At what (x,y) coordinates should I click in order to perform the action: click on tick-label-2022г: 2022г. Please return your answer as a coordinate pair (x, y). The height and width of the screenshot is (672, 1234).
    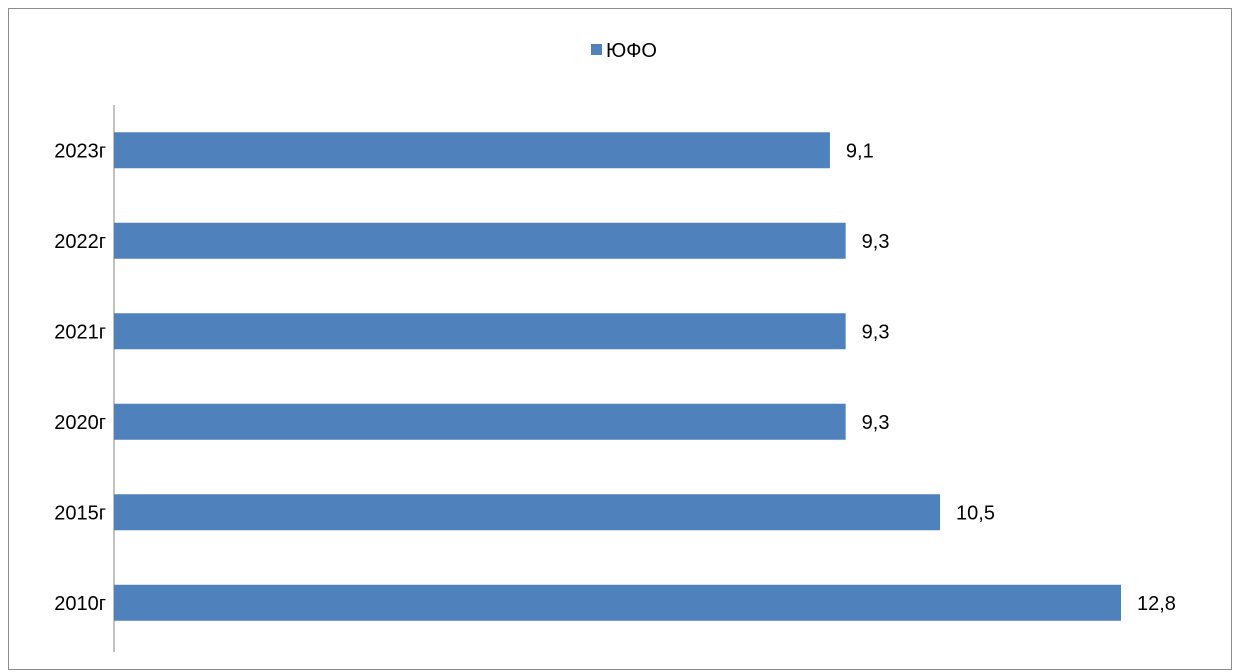
    Looking at the image, I should click on (80, 242).